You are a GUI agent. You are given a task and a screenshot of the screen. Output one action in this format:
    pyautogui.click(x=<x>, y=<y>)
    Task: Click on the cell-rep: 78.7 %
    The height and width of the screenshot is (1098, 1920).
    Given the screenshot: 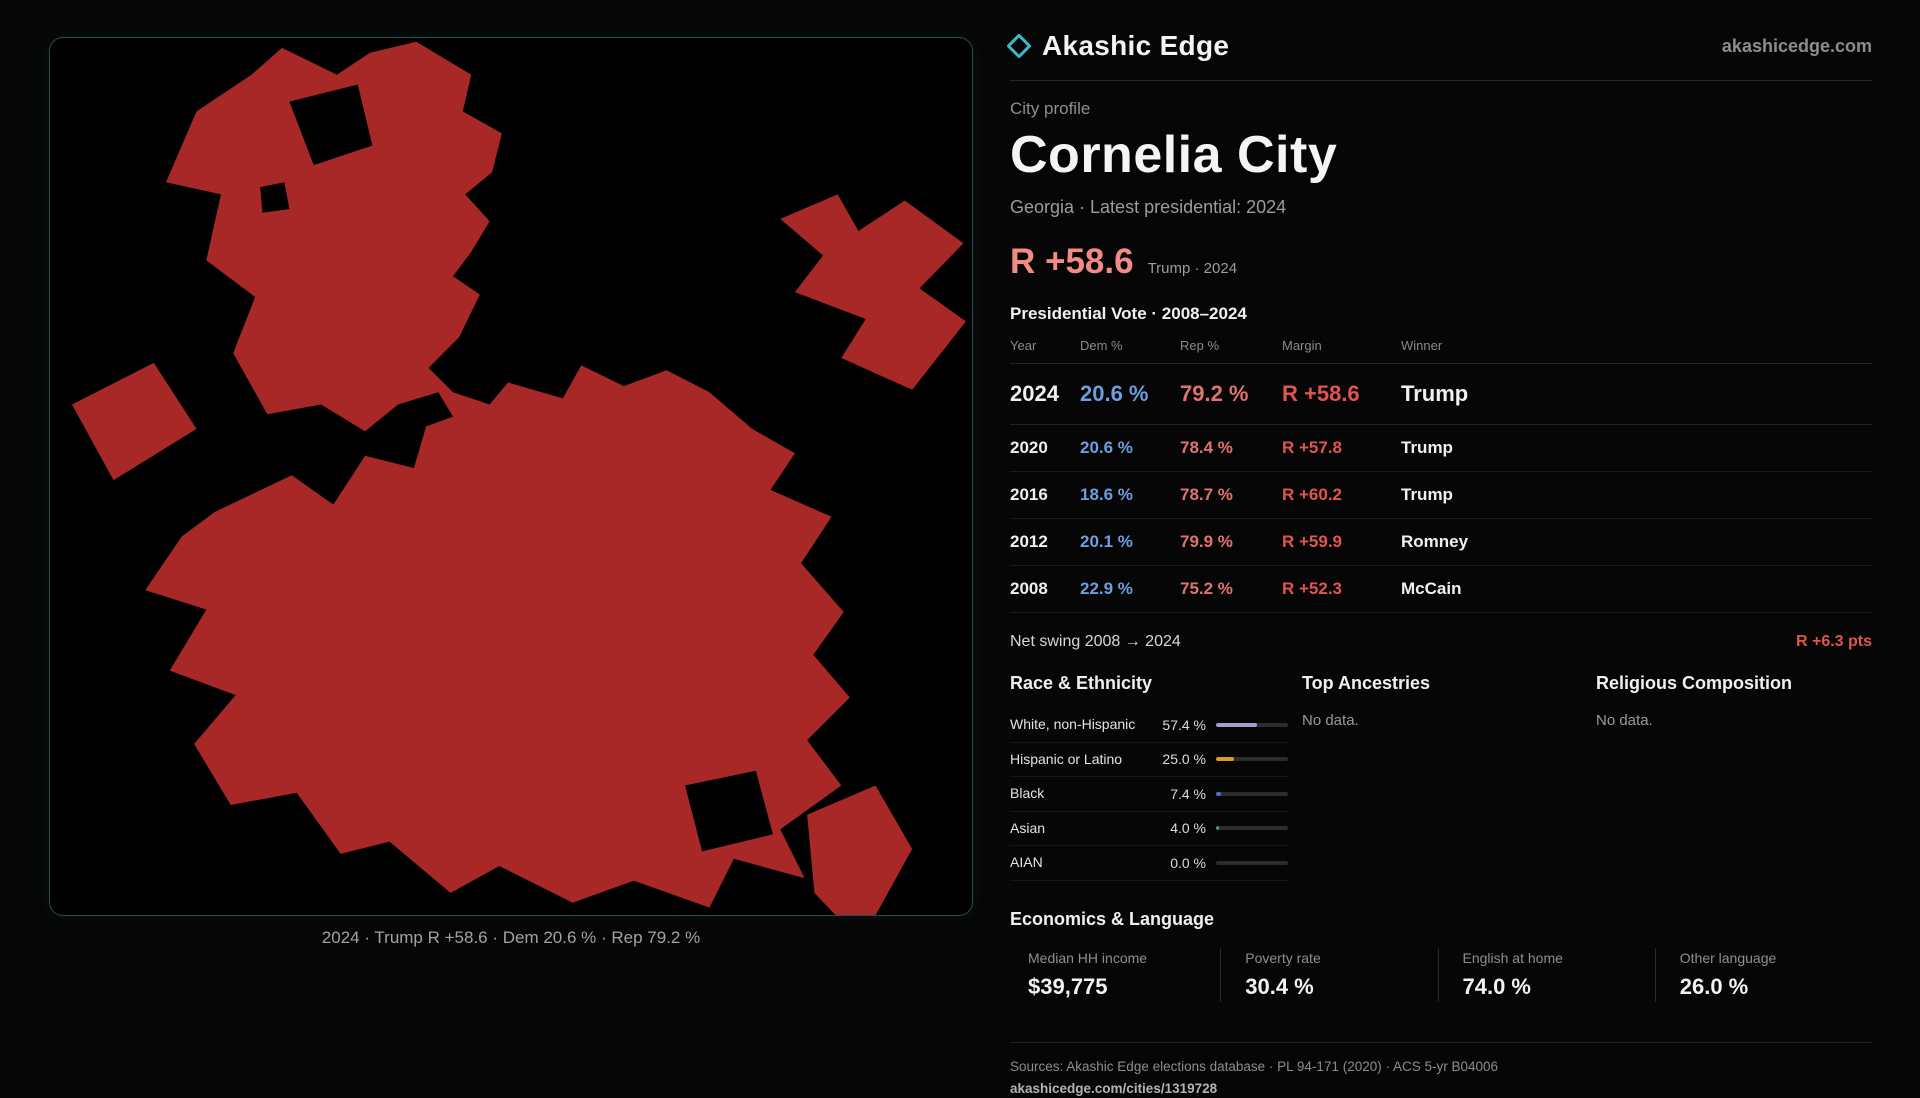 What is the action you would take?
    pyautogui.click(x=1206, y=494)
    